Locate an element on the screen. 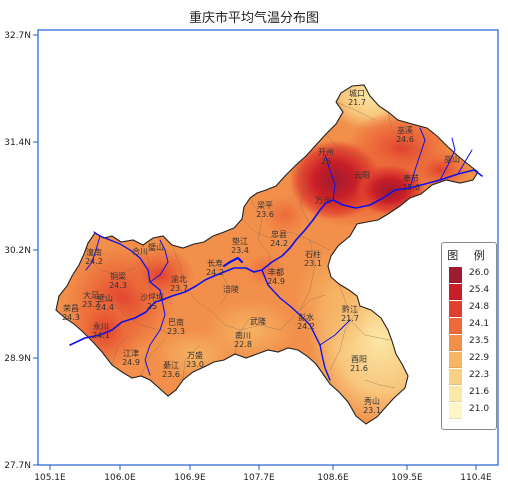 This screenshot has height=500, width=508. city-name: 江津 is located at coordinates (131, 353).